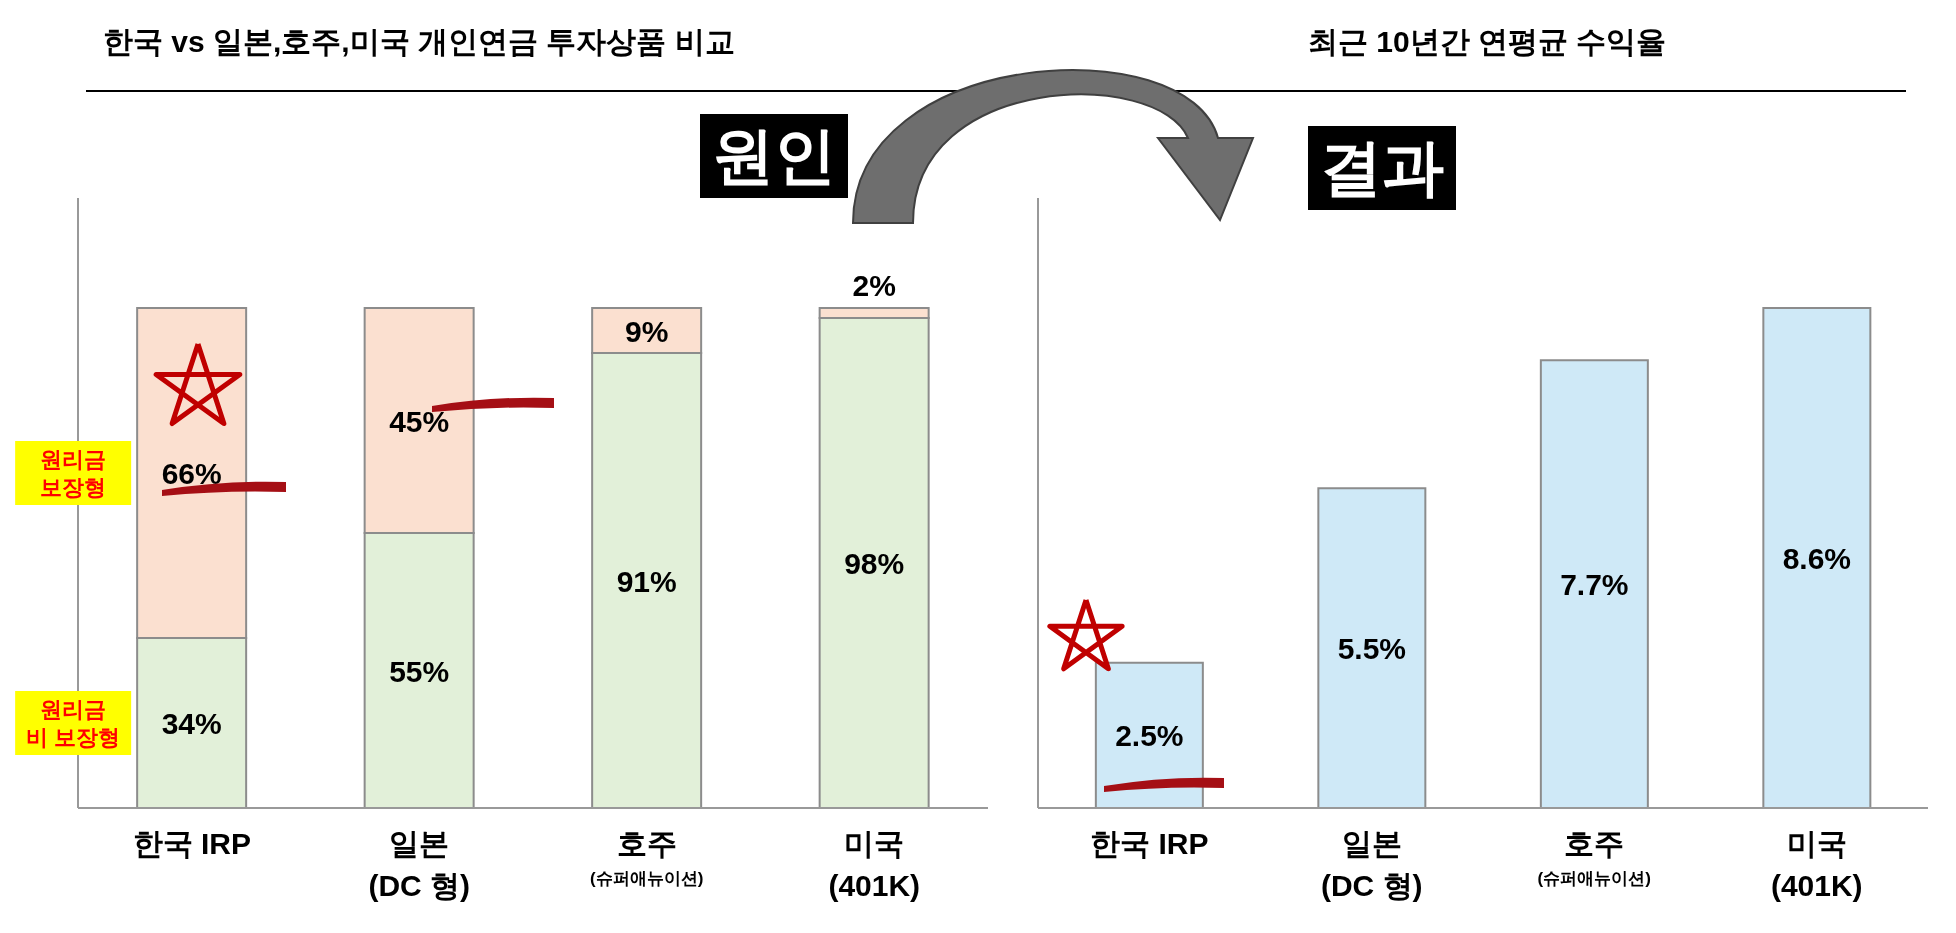 The width and height of the screenshot is (1956, 933). I want to click on data-label: 5.5%, so click(1372, 649).